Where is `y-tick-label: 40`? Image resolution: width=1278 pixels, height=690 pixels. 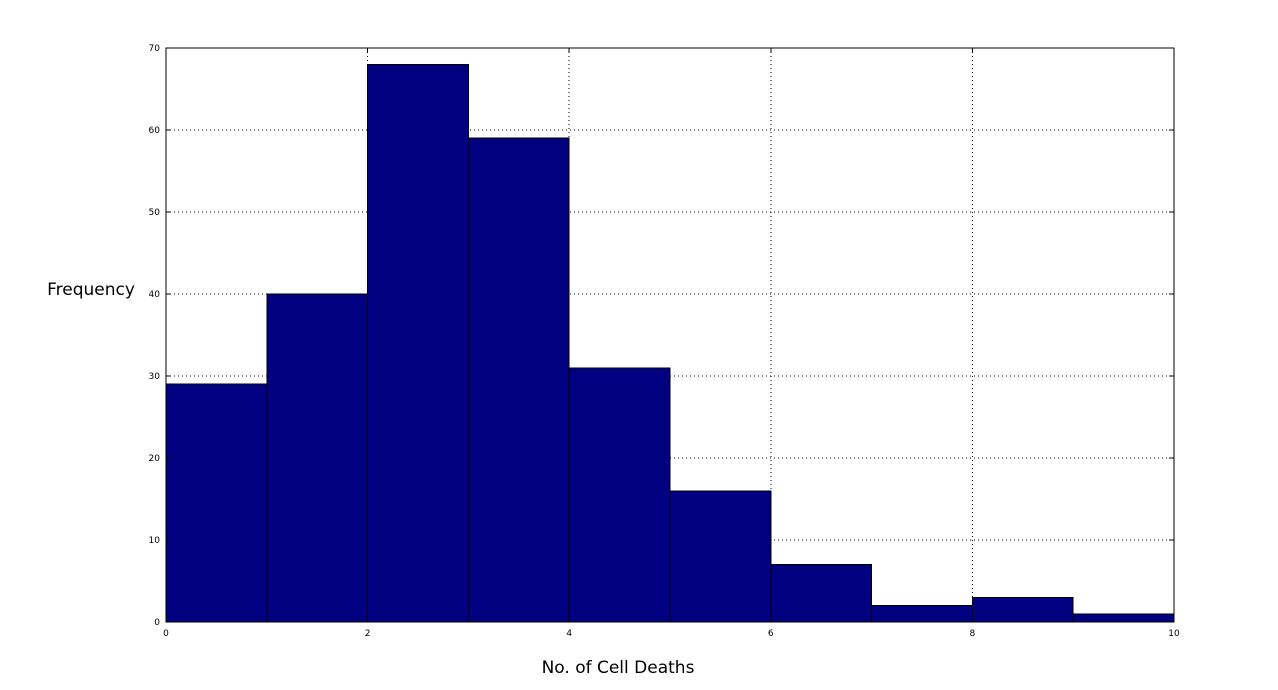 y-tick-label: 40 is located at coordinates (155, 295).